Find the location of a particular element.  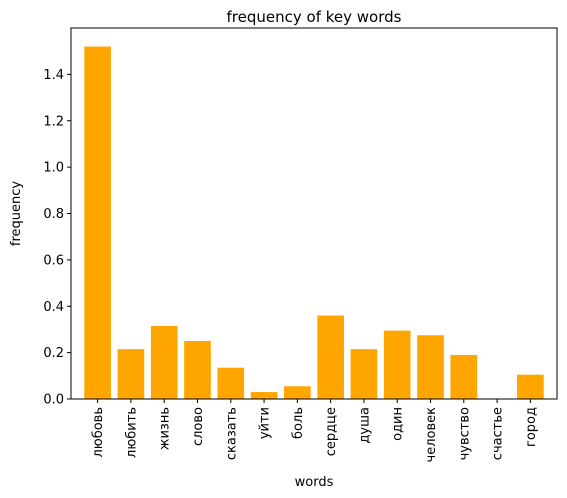

y-axis: 0.0 0.2 0.4 0.6 0.8 1.0 1.2 1.4 is located at coordinates (57, 238).